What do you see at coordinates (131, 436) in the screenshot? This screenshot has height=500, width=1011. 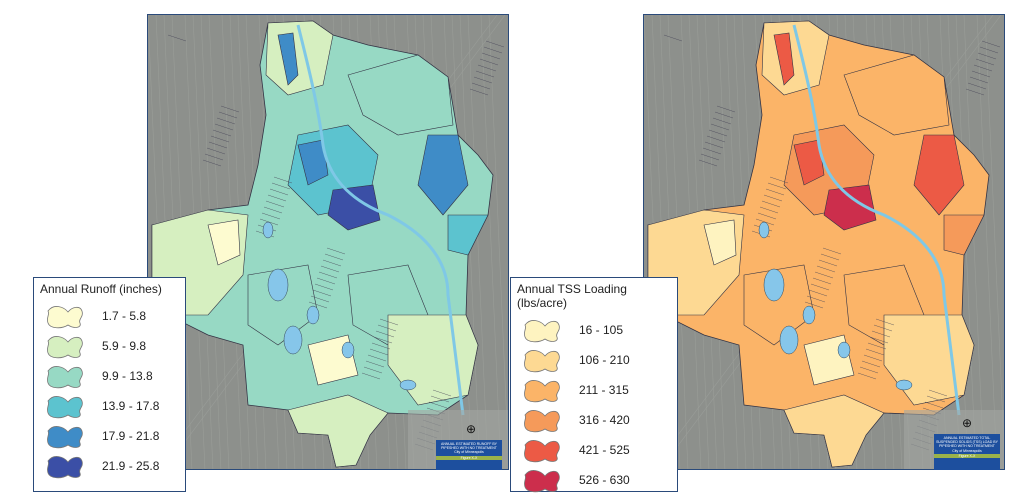 I see `legend-label: 17.9 - 21.8` at bounding box center [131, 436].